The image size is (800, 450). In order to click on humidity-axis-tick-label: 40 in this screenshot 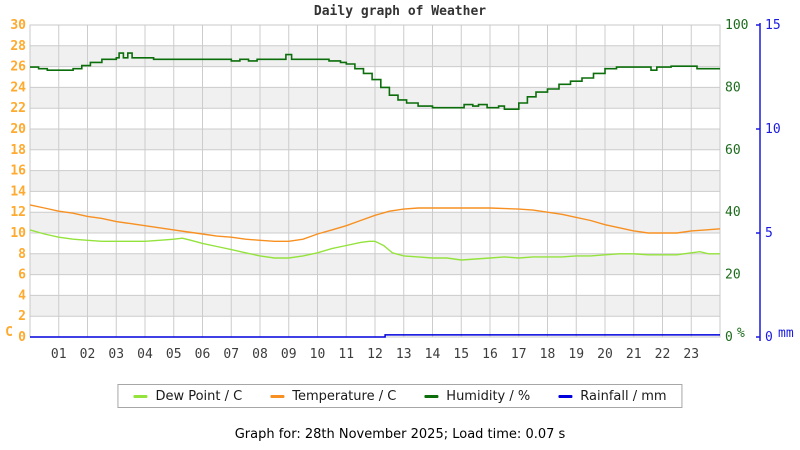, I will do `click(733, 212)`.